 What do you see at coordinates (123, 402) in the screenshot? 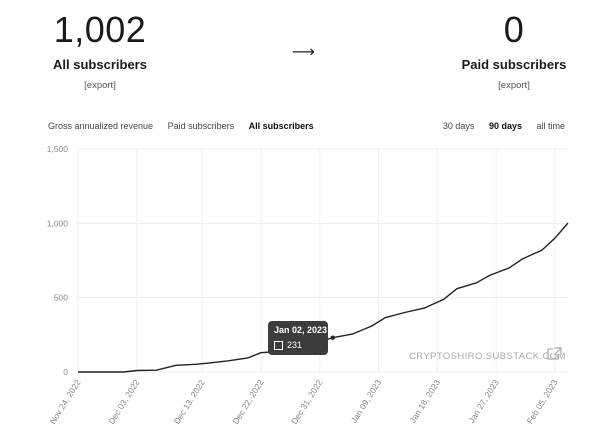
I see `x-tick-label: Dec 03, 2022` at bounding box center [123, 402].